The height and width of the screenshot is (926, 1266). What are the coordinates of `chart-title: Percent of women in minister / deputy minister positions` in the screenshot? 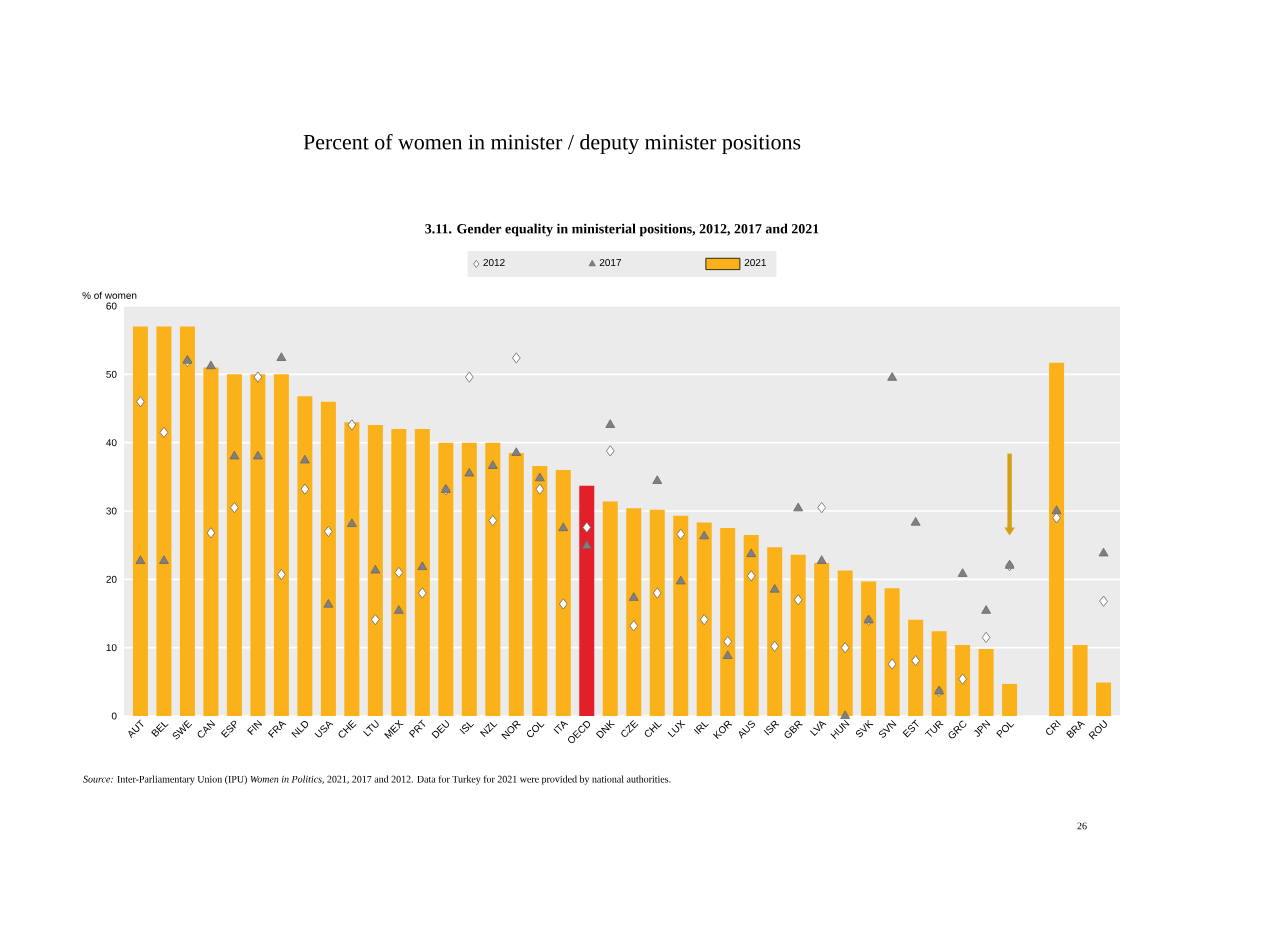 It's located at (552, 144).